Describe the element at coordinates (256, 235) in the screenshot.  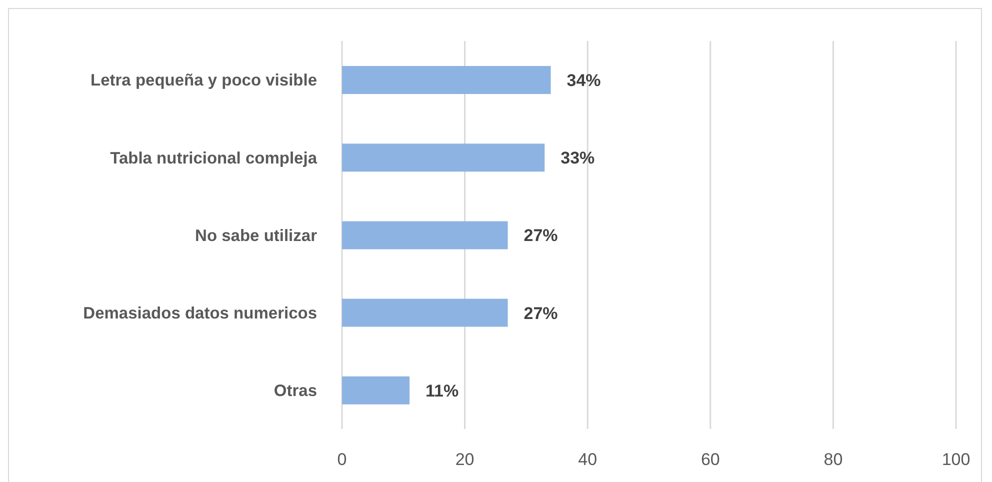
I see `y-tick-label: No sabe utilizar` at that location.